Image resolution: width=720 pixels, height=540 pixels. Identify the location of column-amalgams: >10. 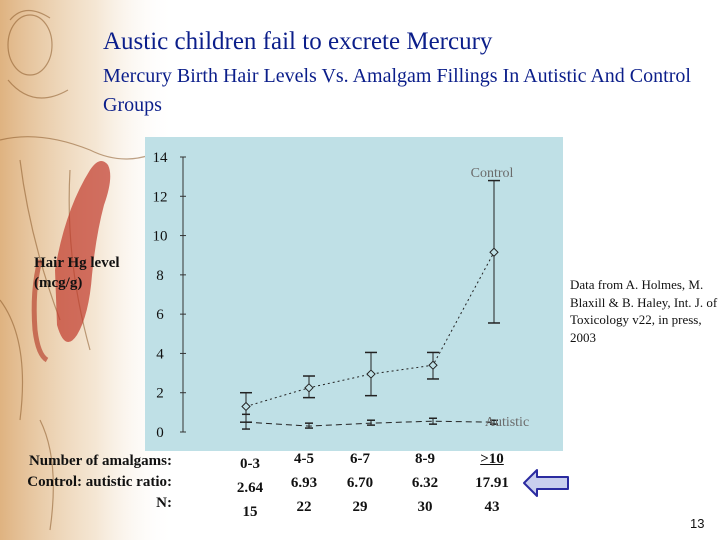
(492, 459).